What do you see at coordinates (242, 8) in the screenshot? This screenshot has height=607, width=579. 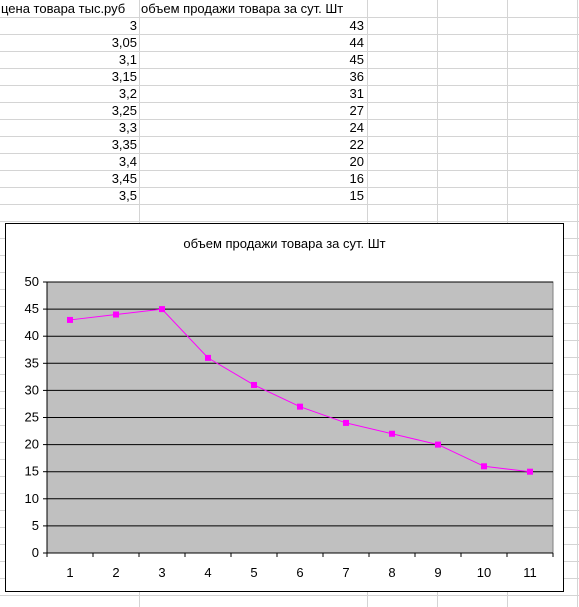 I see `header-volume: объем продажи товара за сут. Шт` at bounding box center [242, 8].